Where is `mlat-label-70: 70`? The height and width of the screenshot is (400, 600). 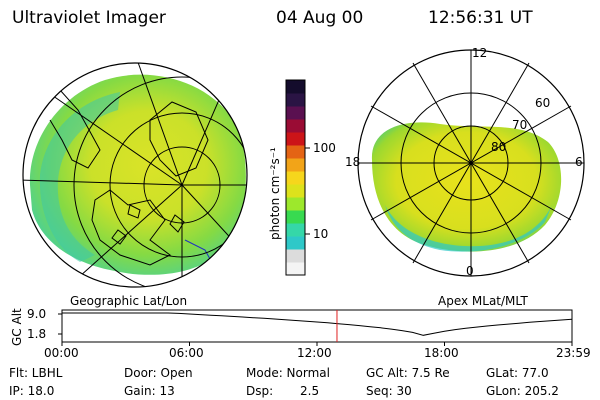 mlat-label-70: 70 is located at coordinates (520, 125).